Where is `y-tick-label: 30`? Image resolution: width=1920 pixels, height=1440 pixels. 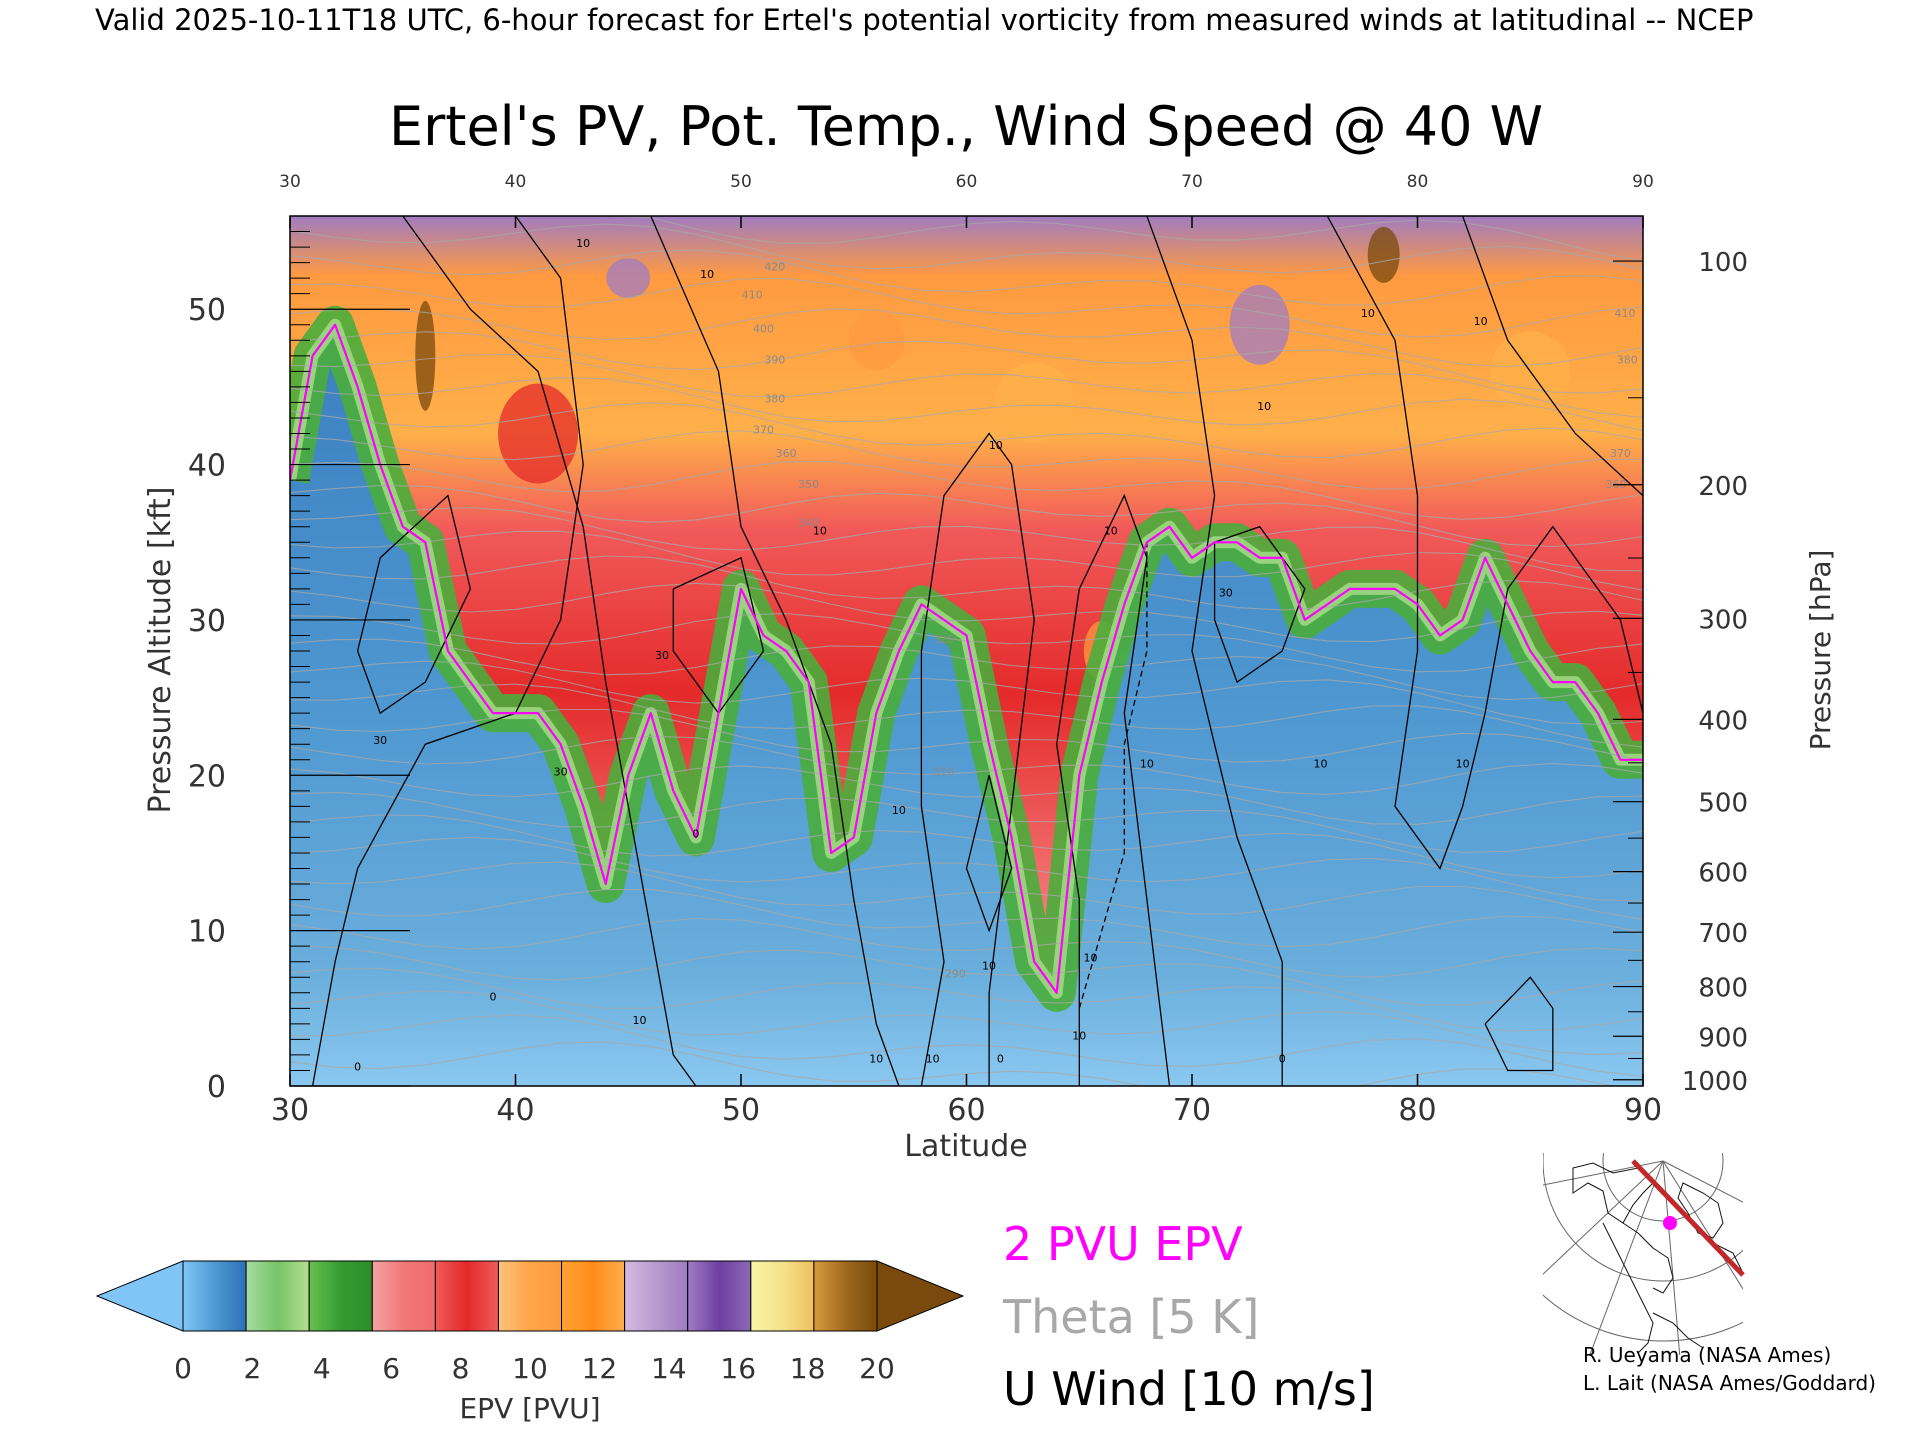 y-tick-label: 30 is located at coordinates (207, 621).